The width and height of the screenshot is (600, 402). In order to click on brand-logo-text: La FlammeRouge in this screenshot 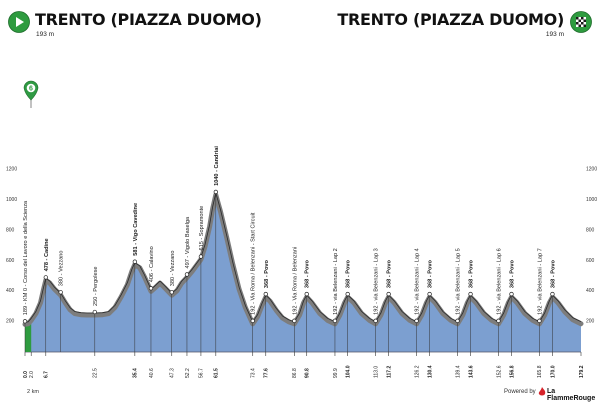, I will do `click(571, 395)`.